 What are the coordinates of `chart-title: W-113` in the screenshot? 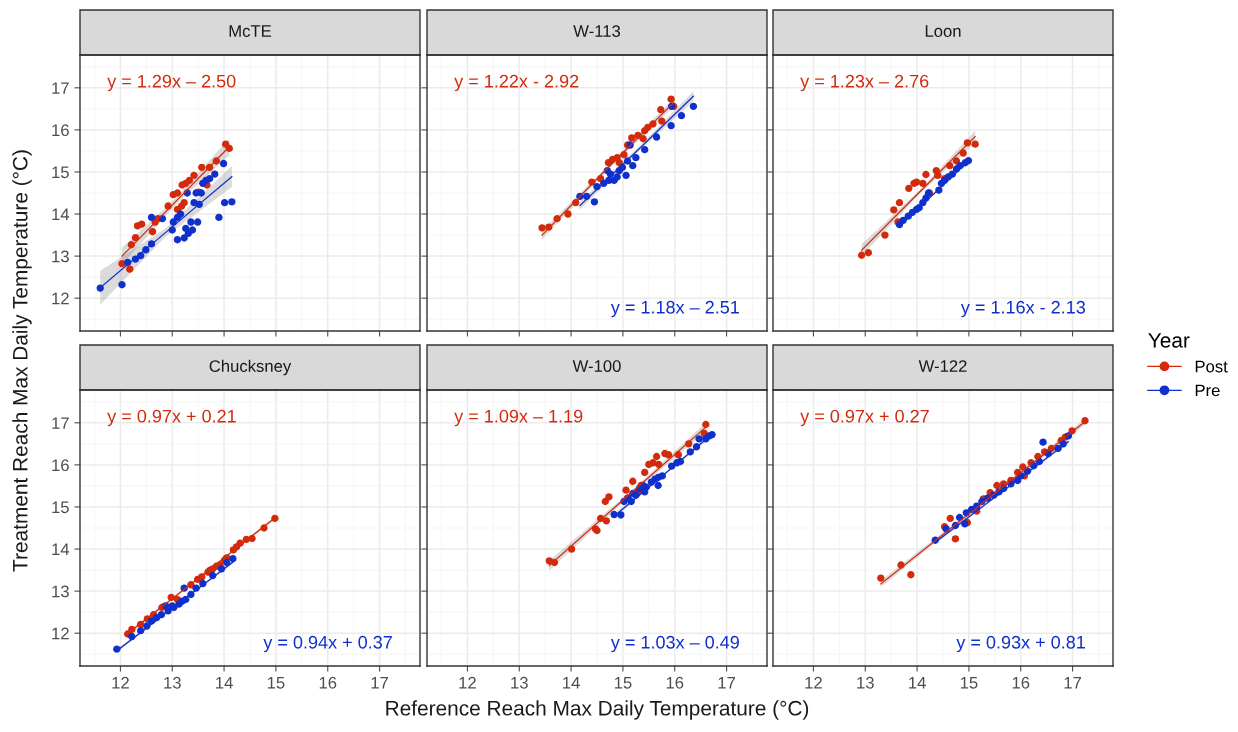 It's located at (597, 31).